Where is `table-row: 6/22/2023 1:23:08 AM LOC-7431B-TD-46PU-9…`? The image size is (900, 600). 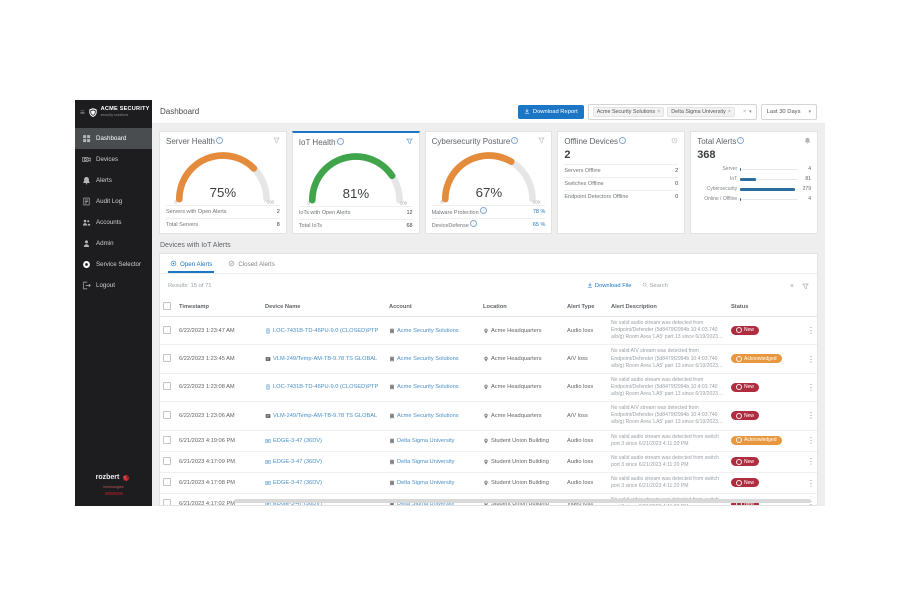
table-row: 6/22/2023 1:23:08 AM LOC-7431B-TD-46PU-9… is located at coordinates (488, 388).